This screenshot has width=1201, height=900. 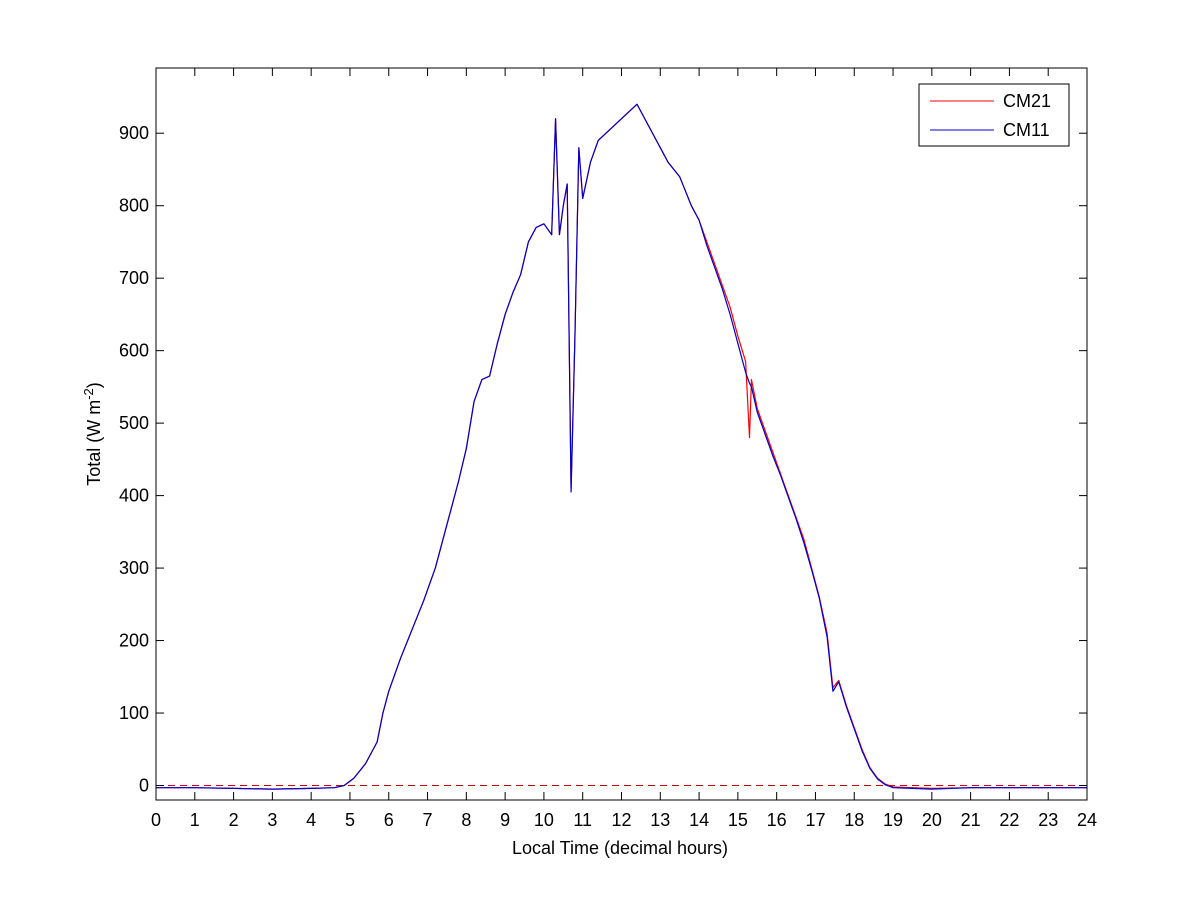 I want to click on x-tick-label: 7, so click(x=428, y=820).